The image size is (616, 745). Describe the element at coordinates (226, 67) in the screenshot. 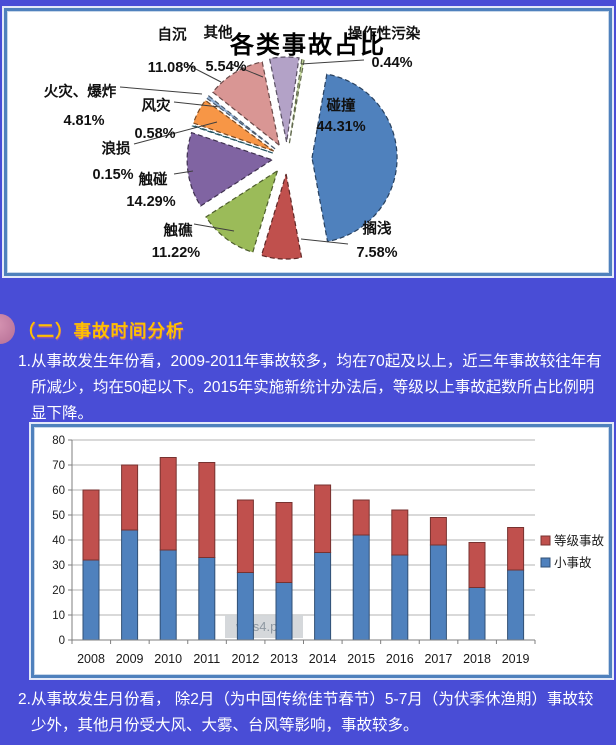

I see `pie-label-percent-8: 5.54%` at that location.